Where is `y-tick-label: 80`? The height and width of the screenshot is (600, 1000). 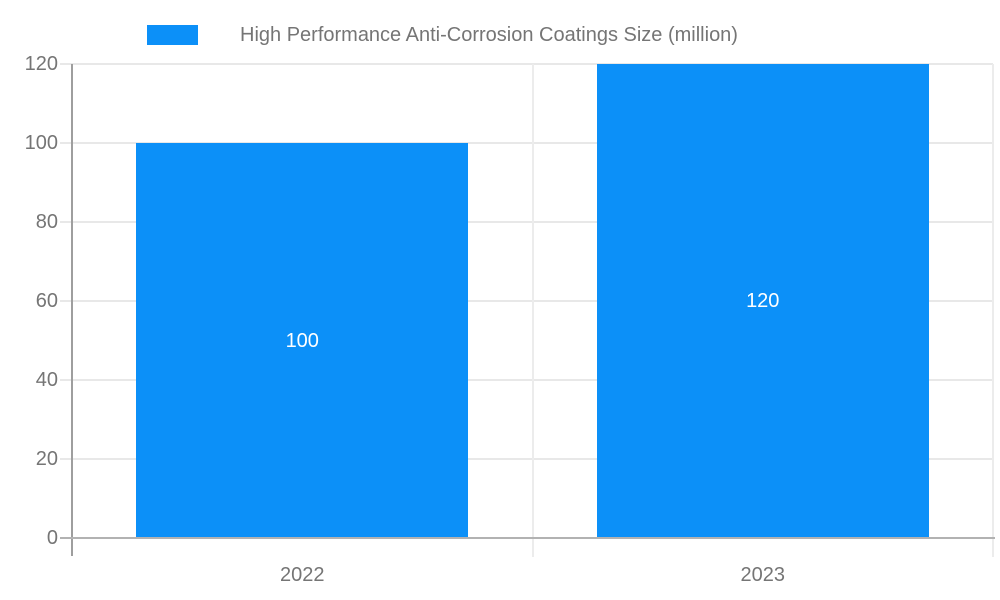 y-tick-label: 80 is located at coordinates (46, 222).